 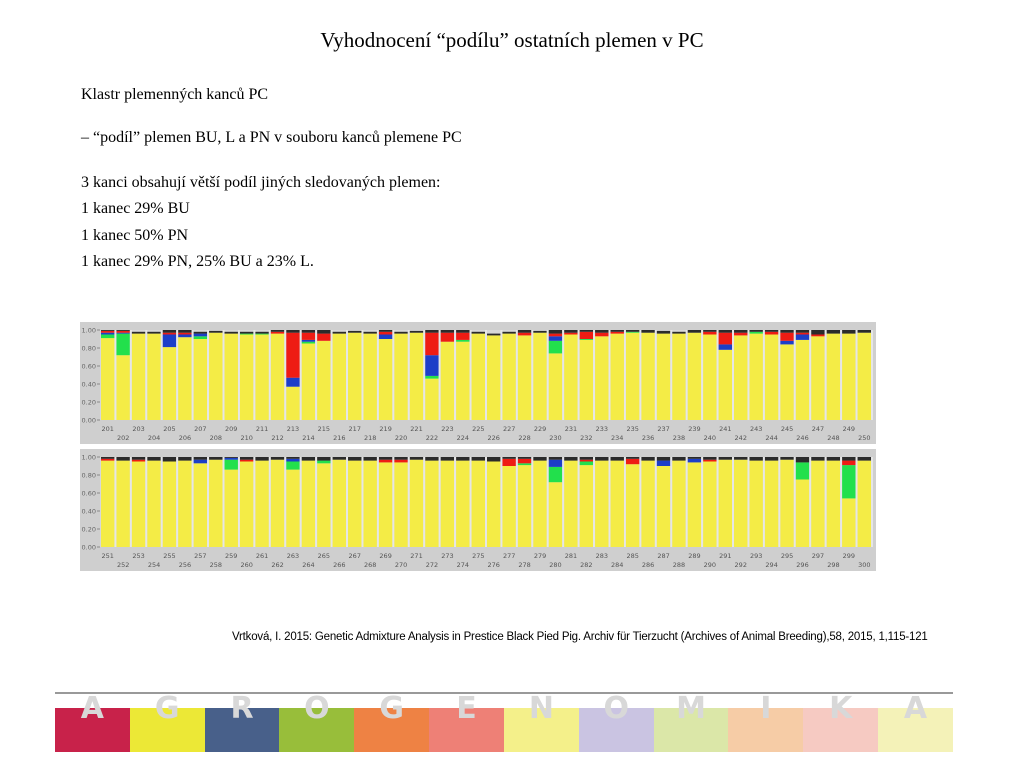 I want to click on bar-segment-224-dark, so click(x=463, y=331).